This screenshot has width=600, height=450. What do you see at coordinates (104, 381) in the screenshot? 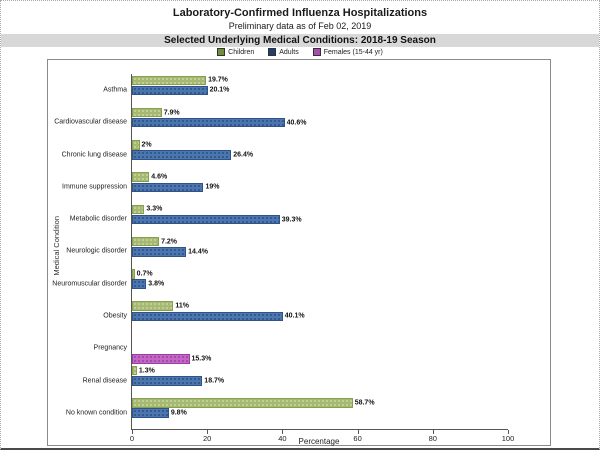
I see `category-label: Renal disease` at bounding box center [104, 381].